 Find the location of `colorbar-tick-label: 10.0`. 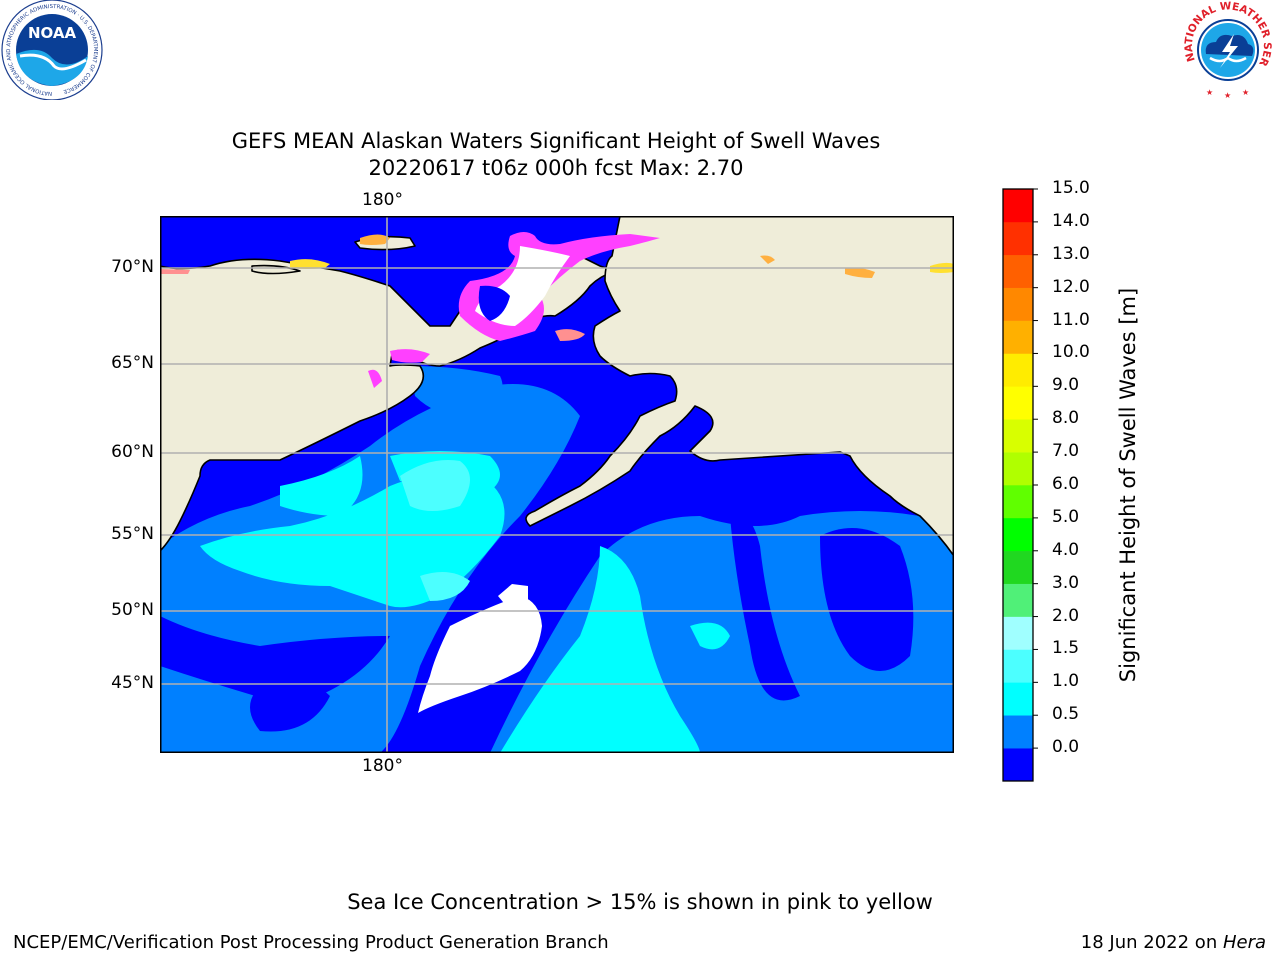

colorbar-tick-label: 10.0 is located at coordinates (1071, 352).